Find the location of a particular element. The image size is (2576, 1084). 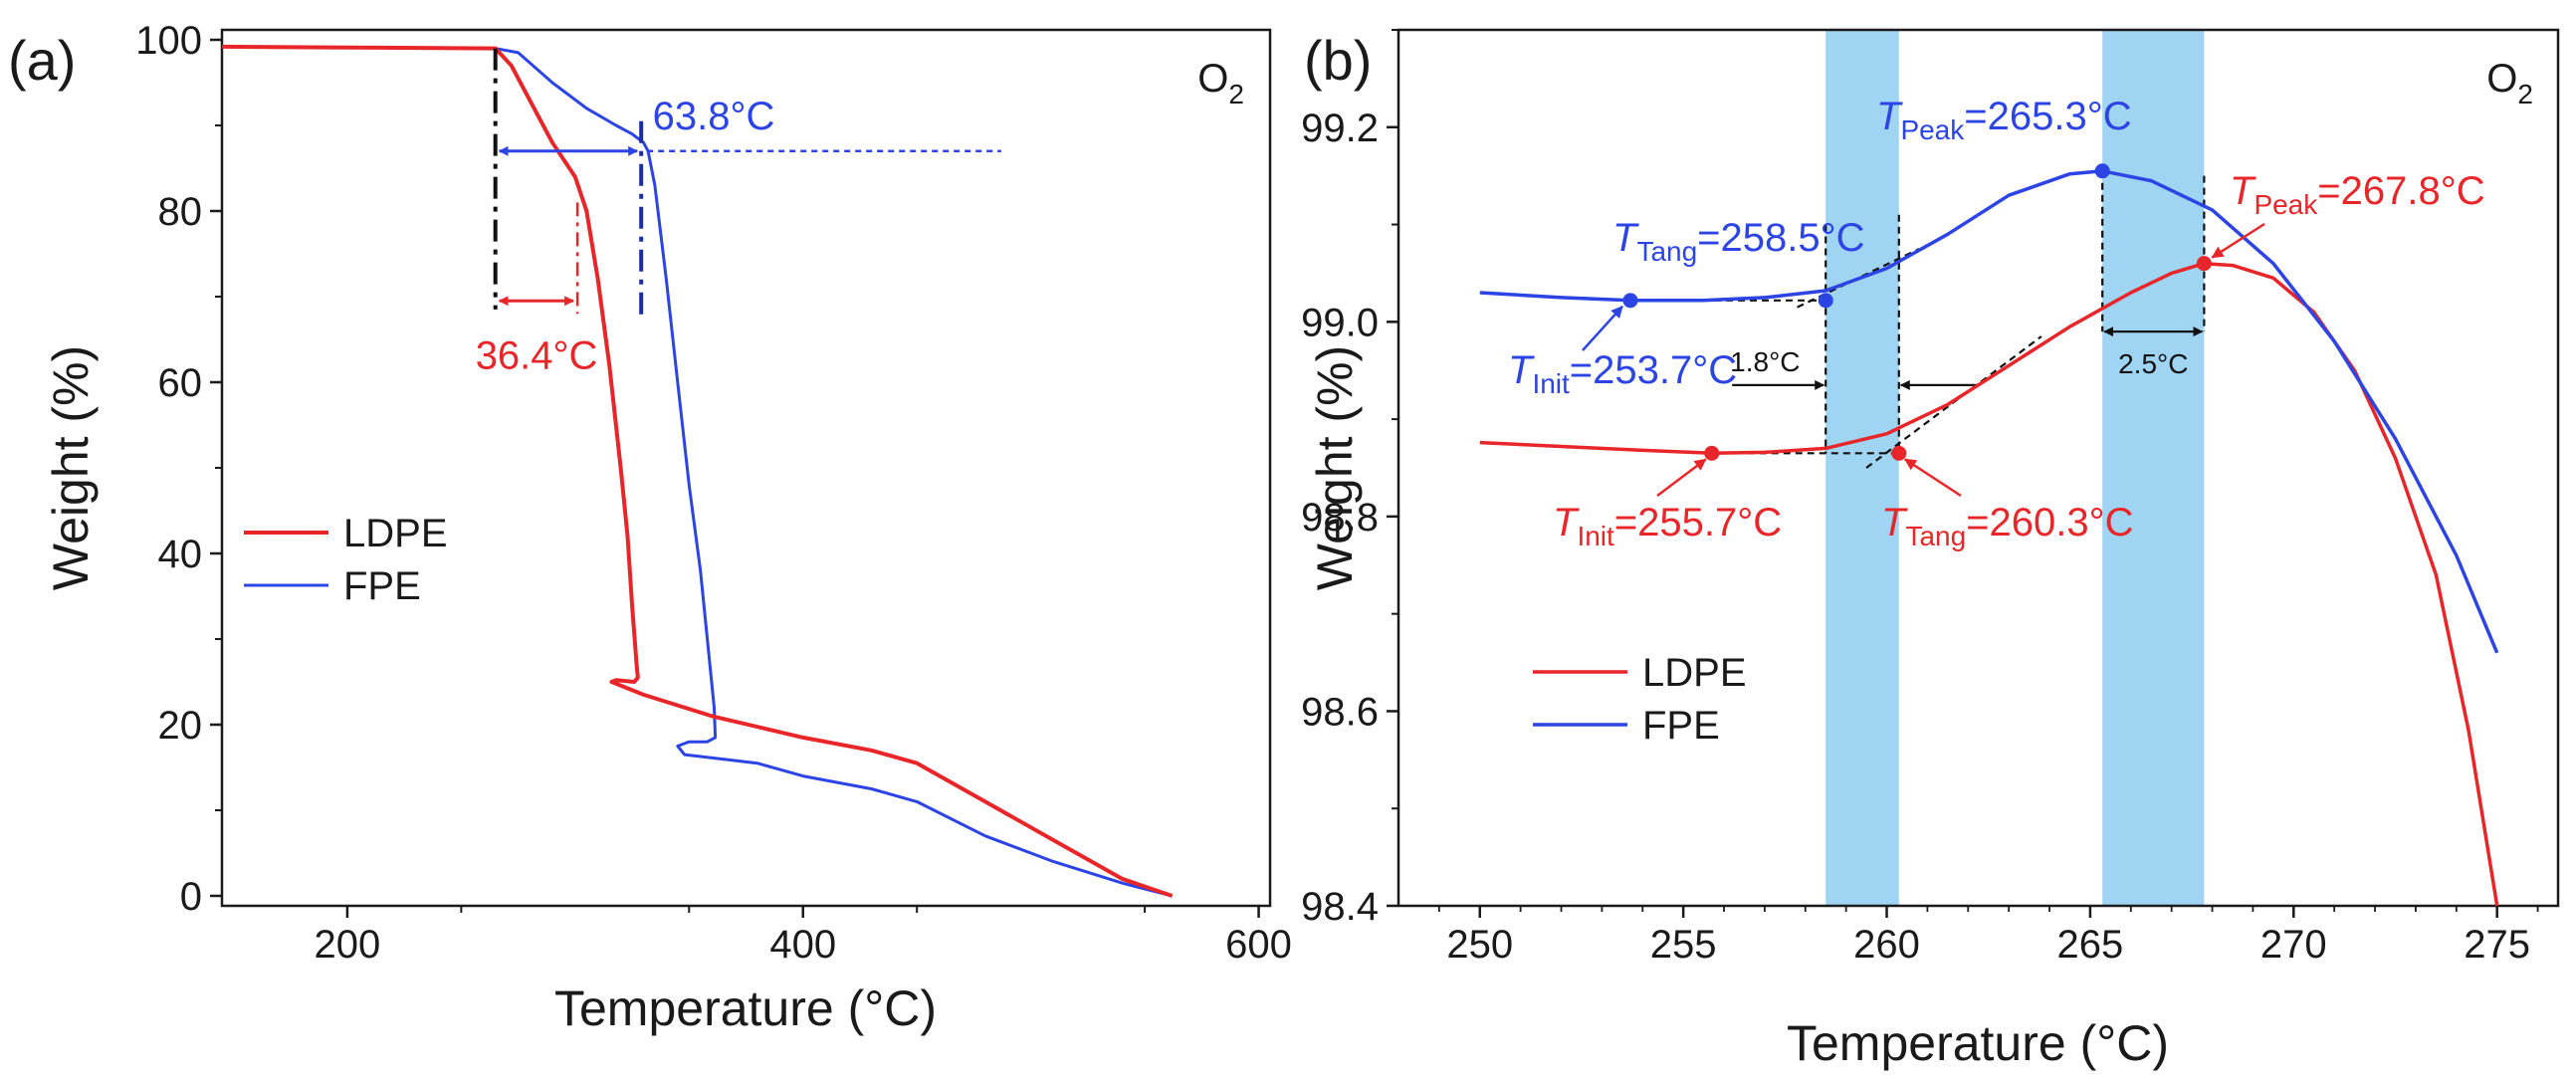

panel-b-point-label: TInit=253.7°C is located at coordinates (1622, 374).